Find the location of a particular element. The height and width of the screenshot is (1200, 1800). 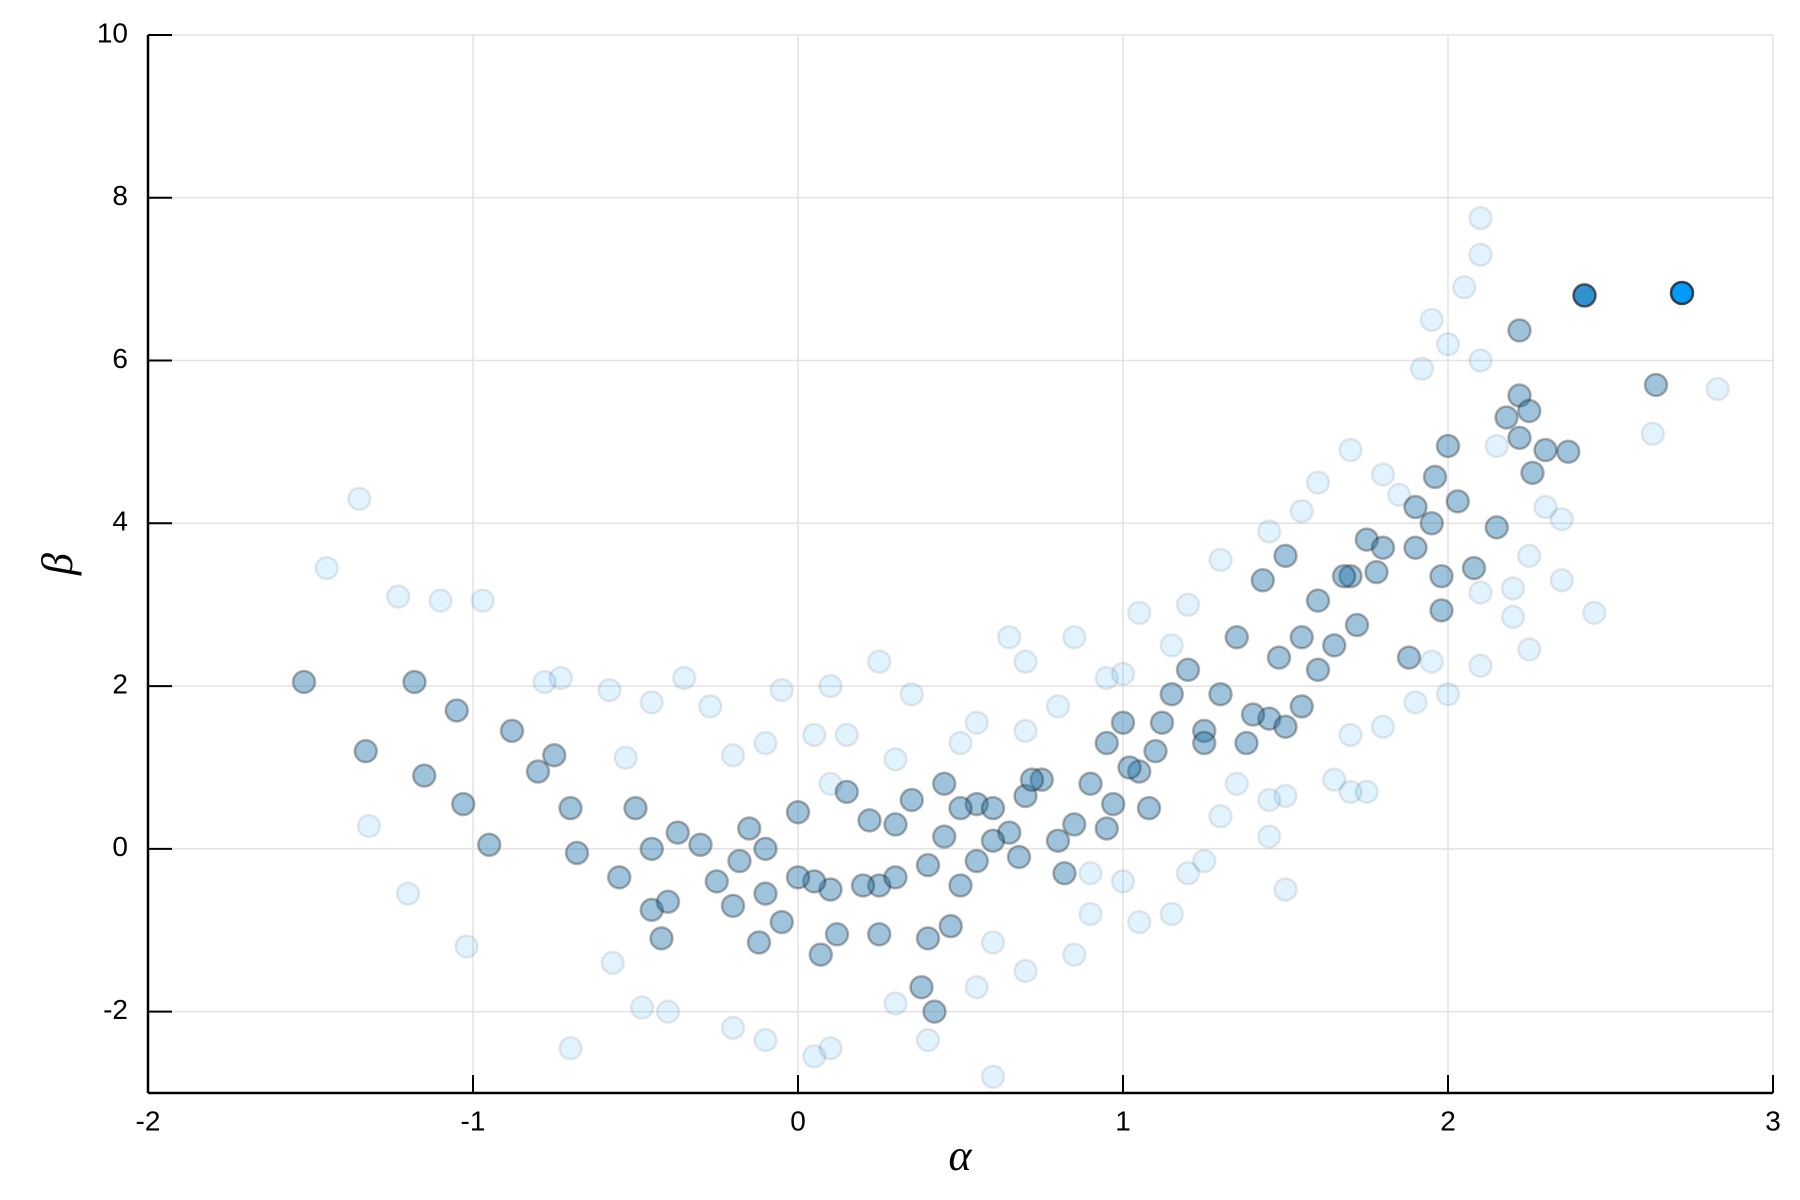

y-tick-label: 6 is located at coordinates (120, 358).